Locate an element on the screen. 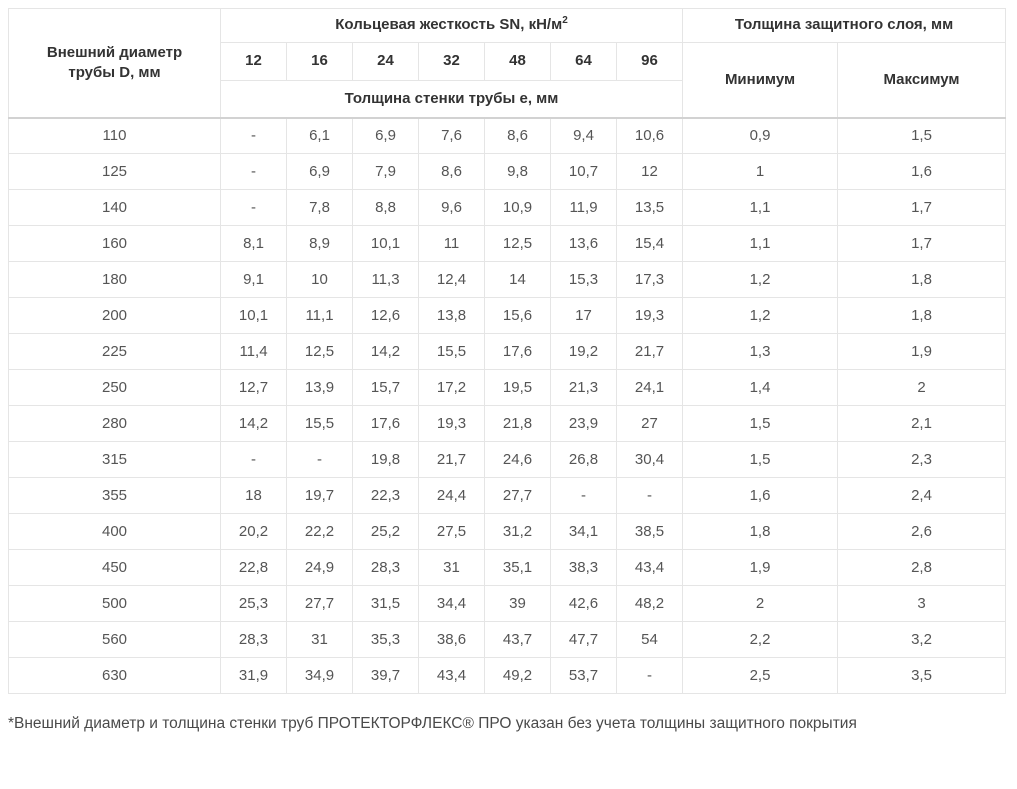  value-cell: 27,7 is located at coordinates (517, 495).